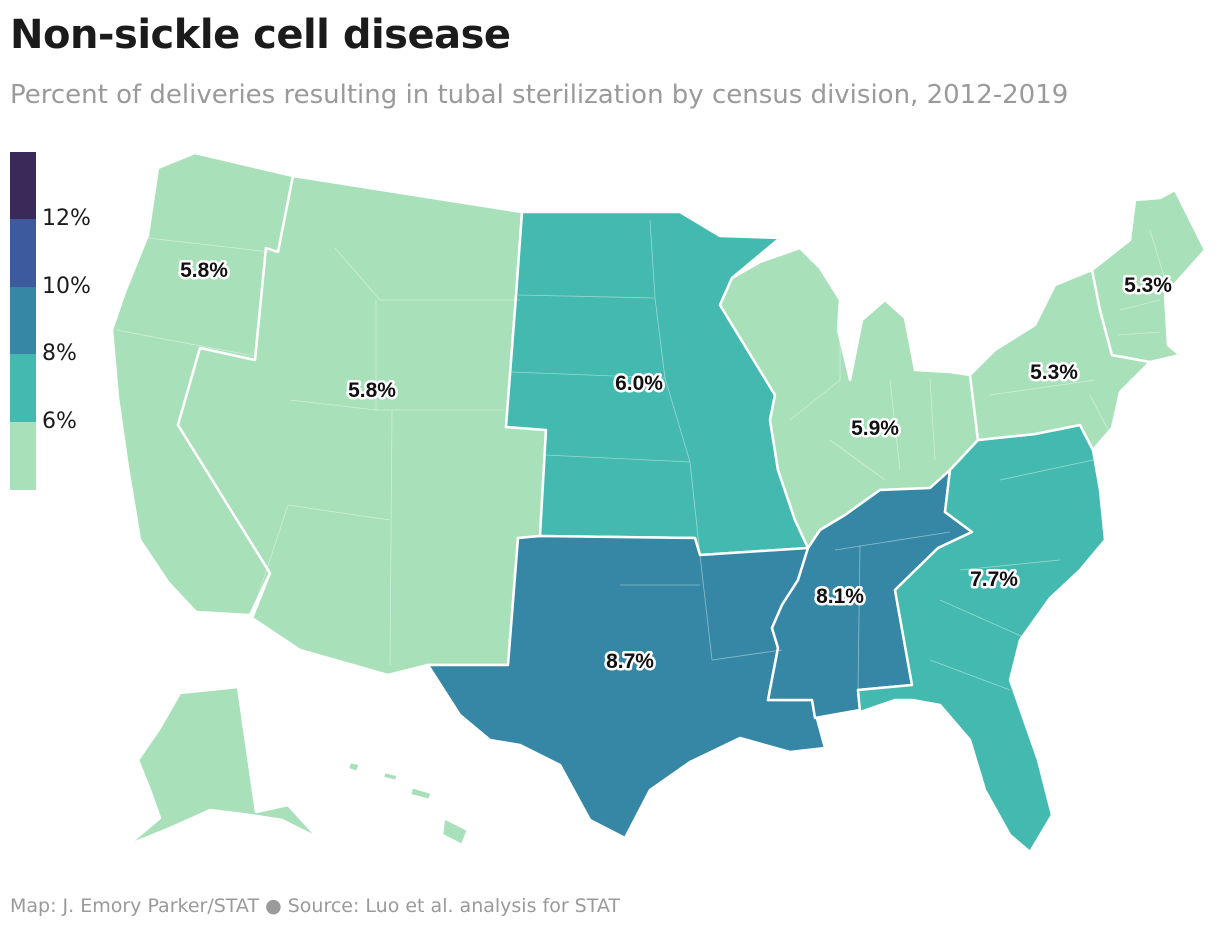  I want to click on region-label-mountain: 5.8%, so click(372, 390).